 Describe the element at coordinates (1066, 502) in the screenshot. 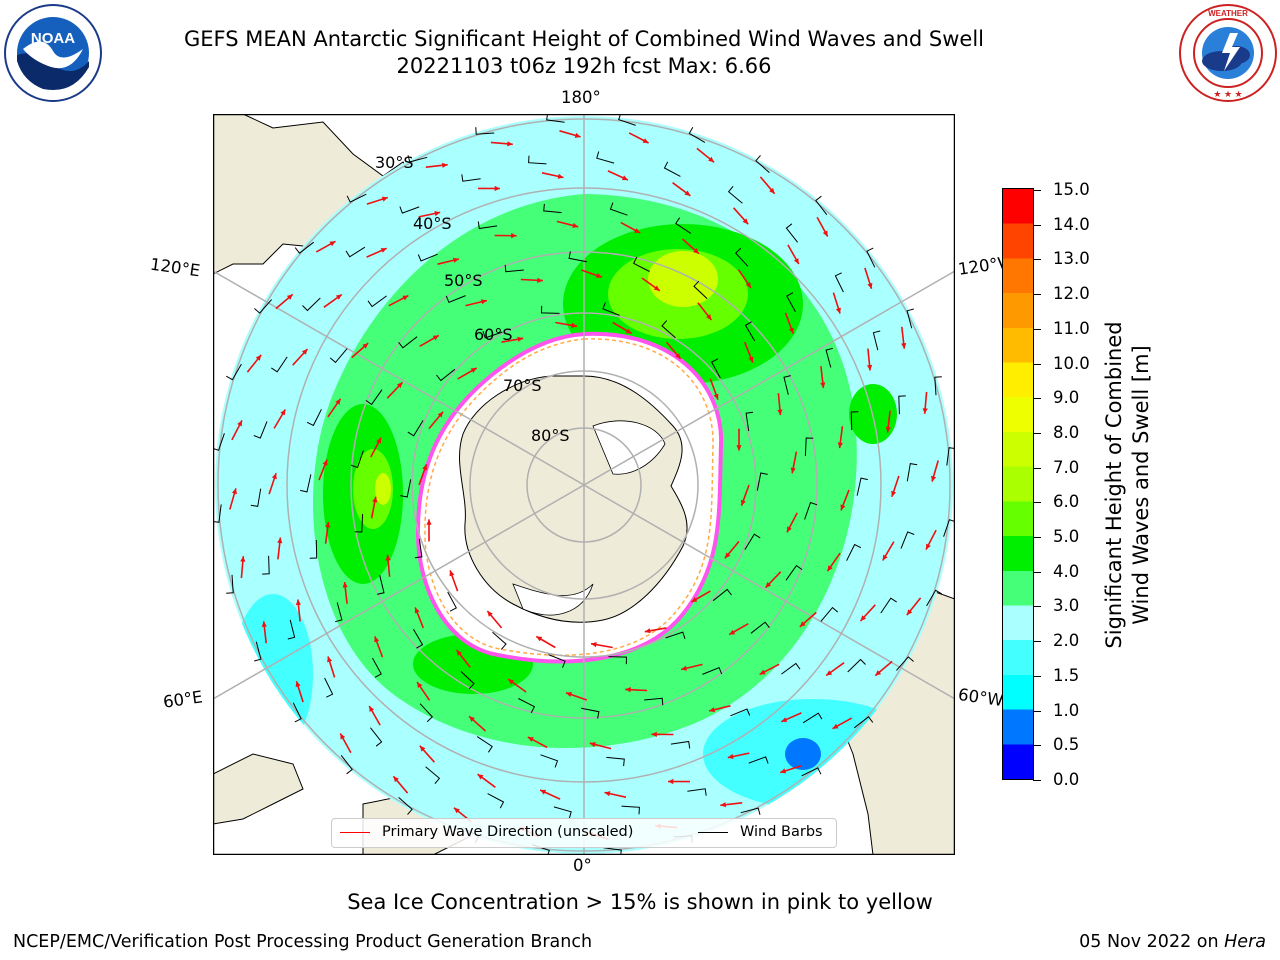

I see `colorbar-tick-label: 6.0` at that location.